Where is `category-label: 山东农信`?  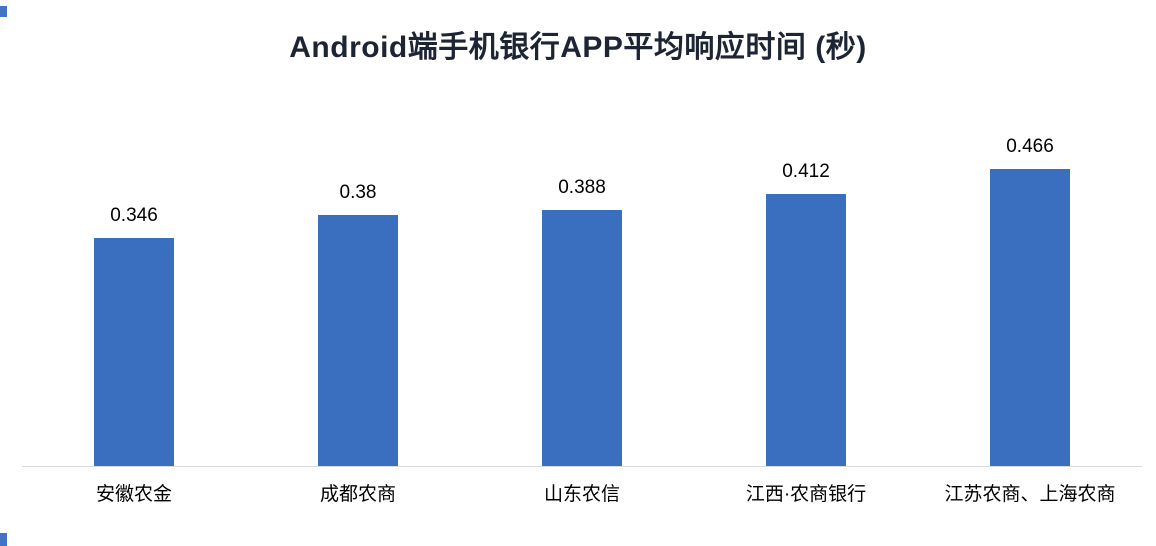 category-label: 山东农信 is located at coordinates (581, 494).